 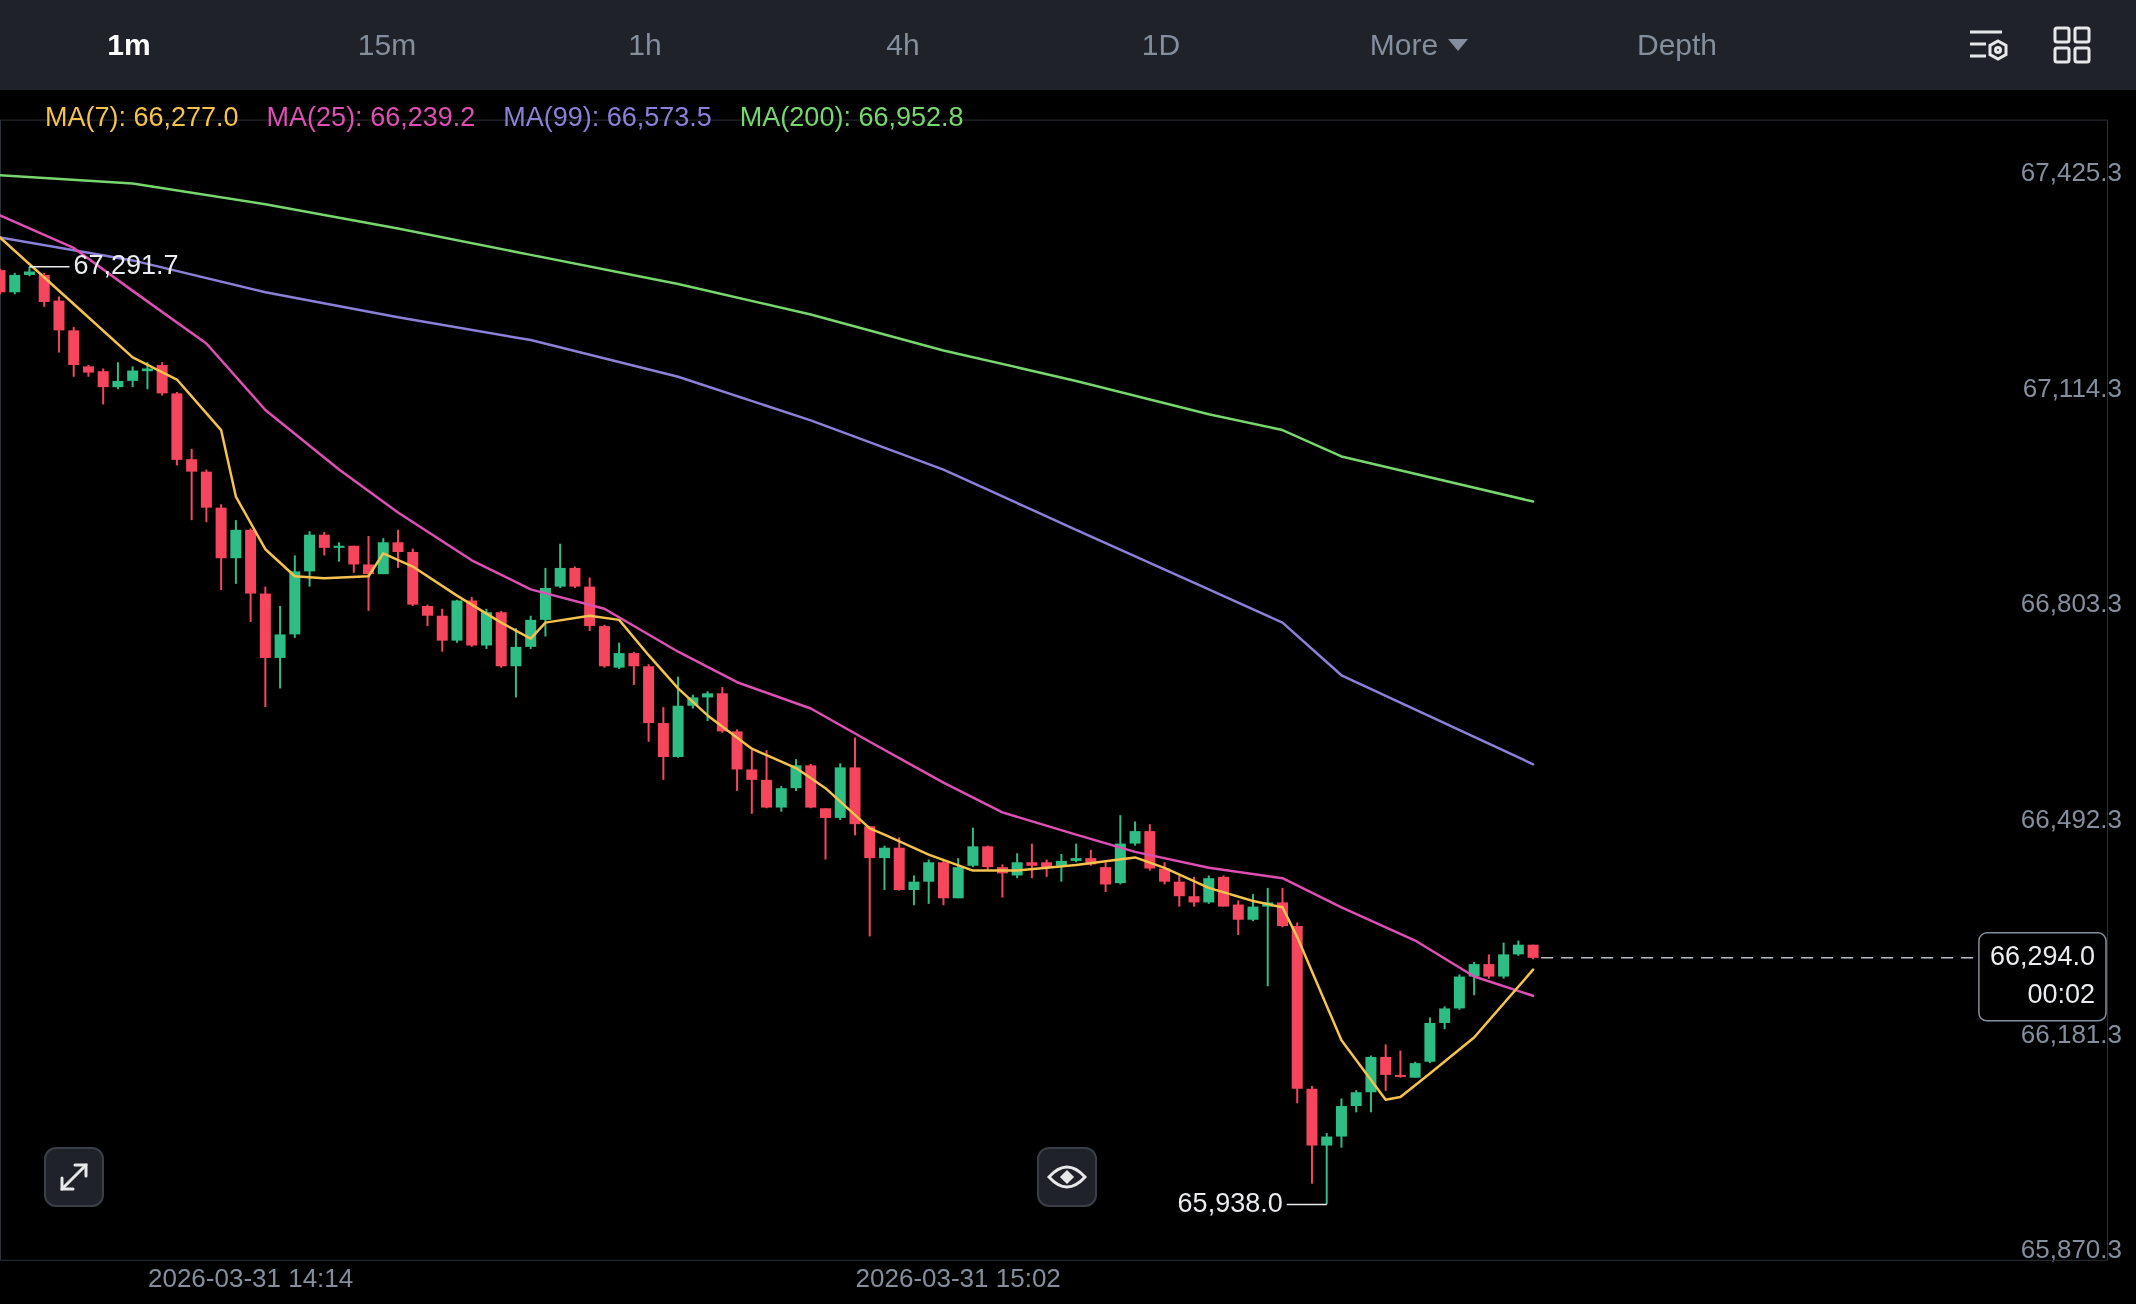 I want to click on text: MA(99): 66,573.5, so click(x=607, y=117).